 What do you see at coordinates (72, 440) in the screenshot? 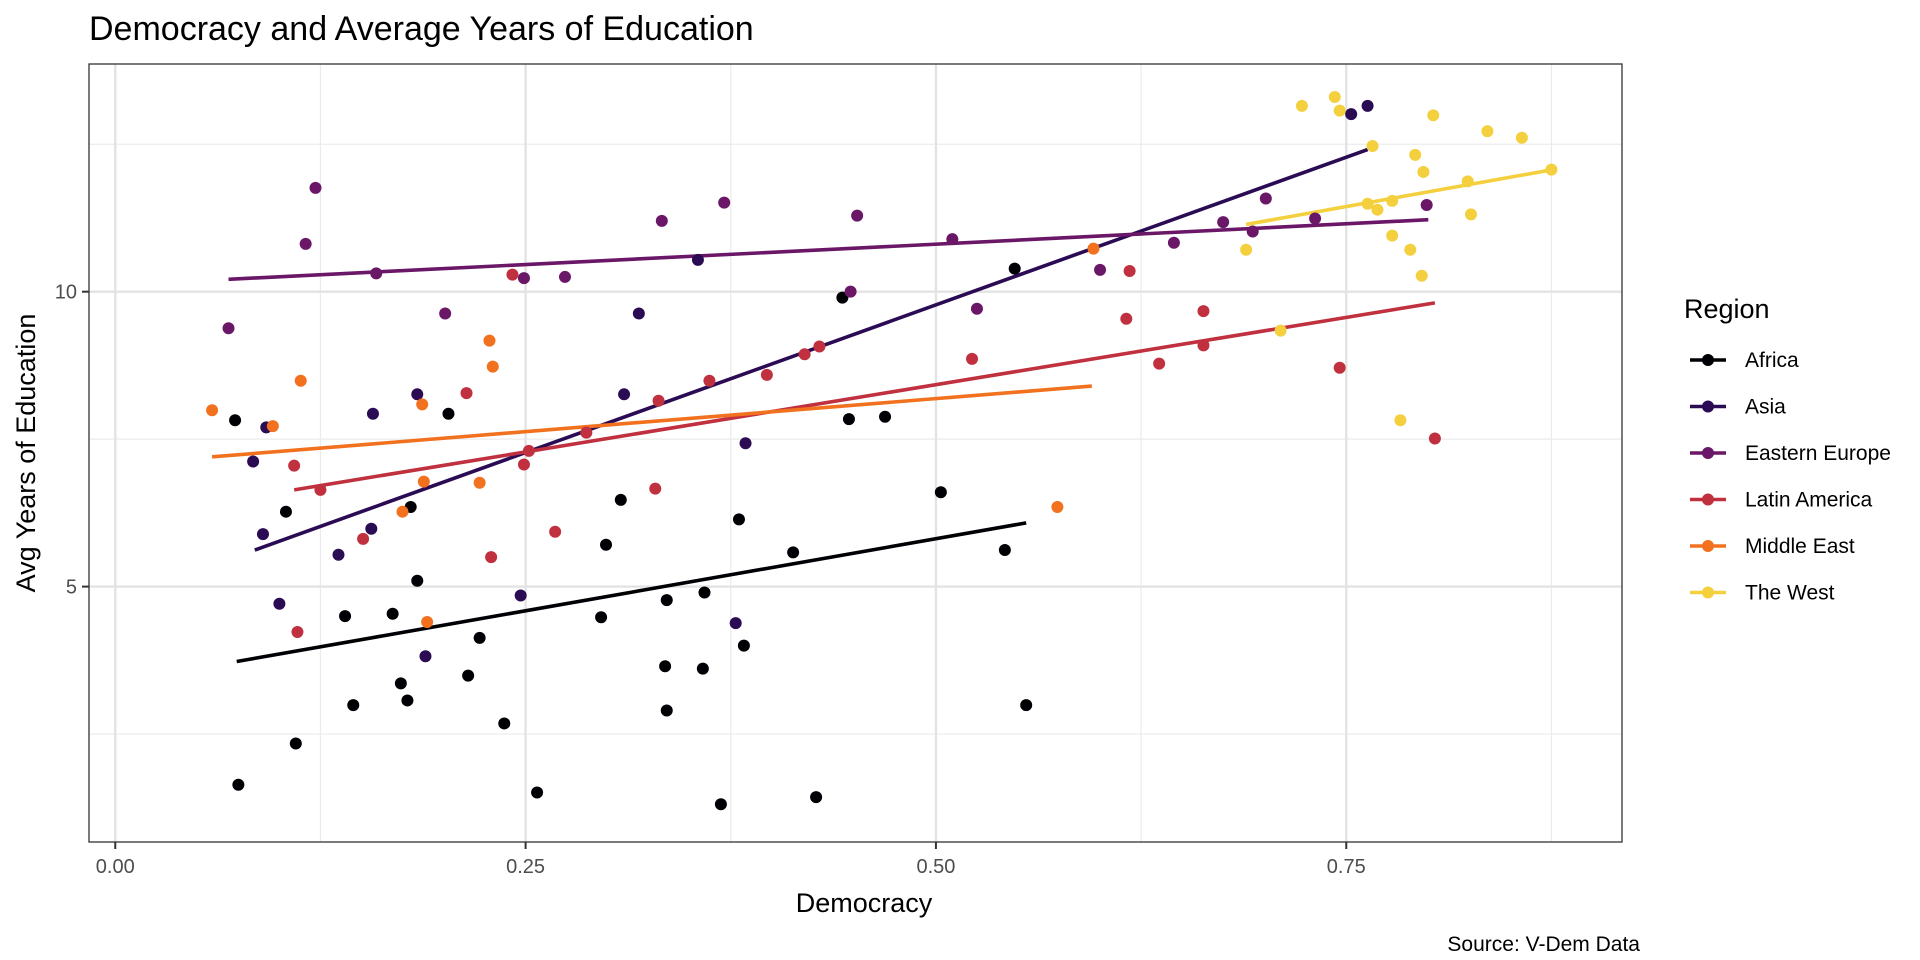
I see `y-axis: 5 10` at bounding box center [72, 440].